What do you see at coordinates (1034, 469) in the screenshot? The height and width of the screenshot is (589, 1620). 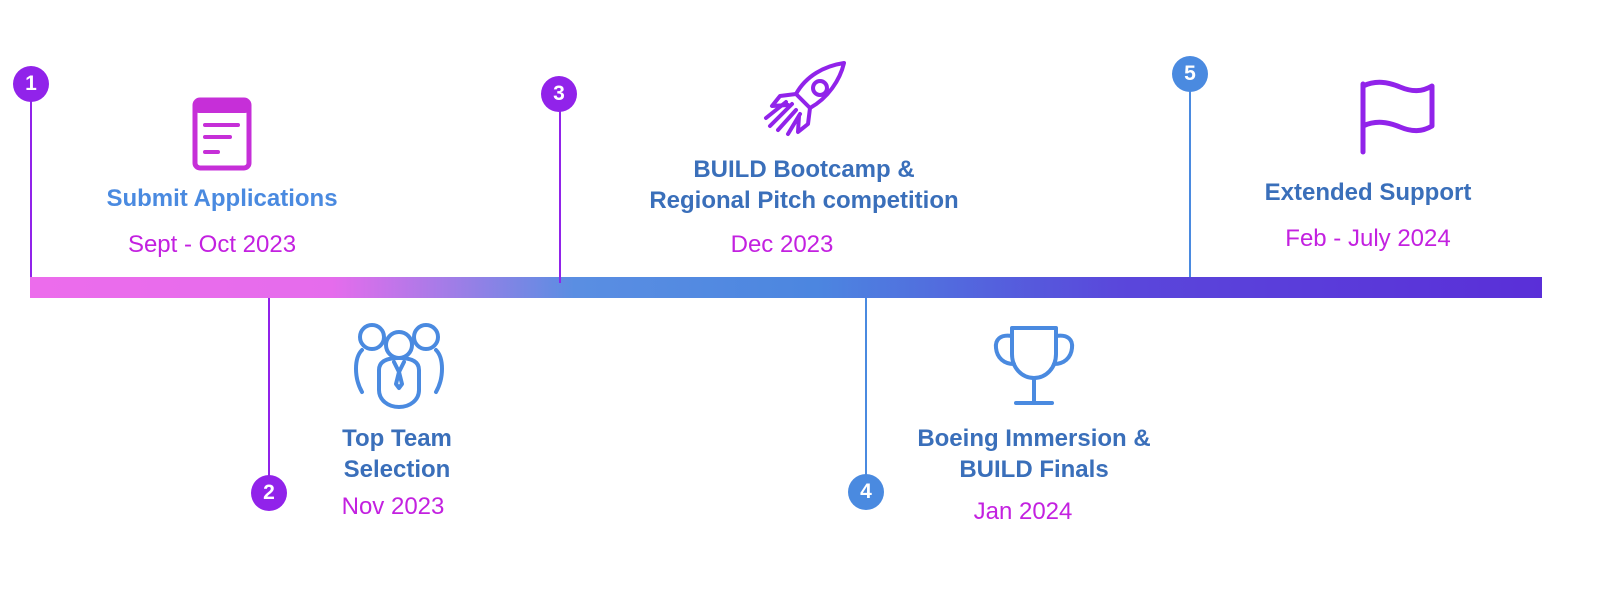 I see `milestone-4-title-line-2: BUILD Finals` at bounding box center [1034, 469].